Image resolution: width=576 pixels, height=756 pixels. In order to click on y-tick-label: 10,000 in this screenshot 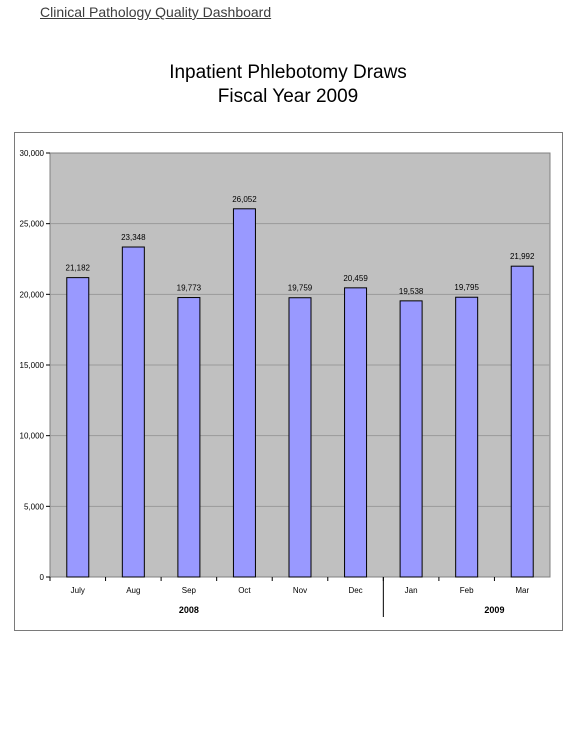, I will do `click(32, 436)`.